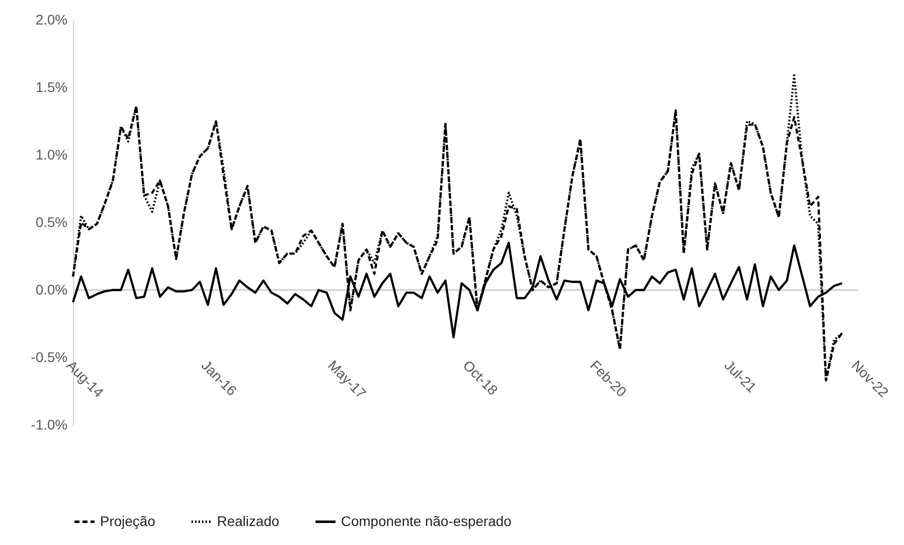  Describe the element at coordinates (52, 222) in the screenshot. I see `y-tick-label: 0.5%` at that location.